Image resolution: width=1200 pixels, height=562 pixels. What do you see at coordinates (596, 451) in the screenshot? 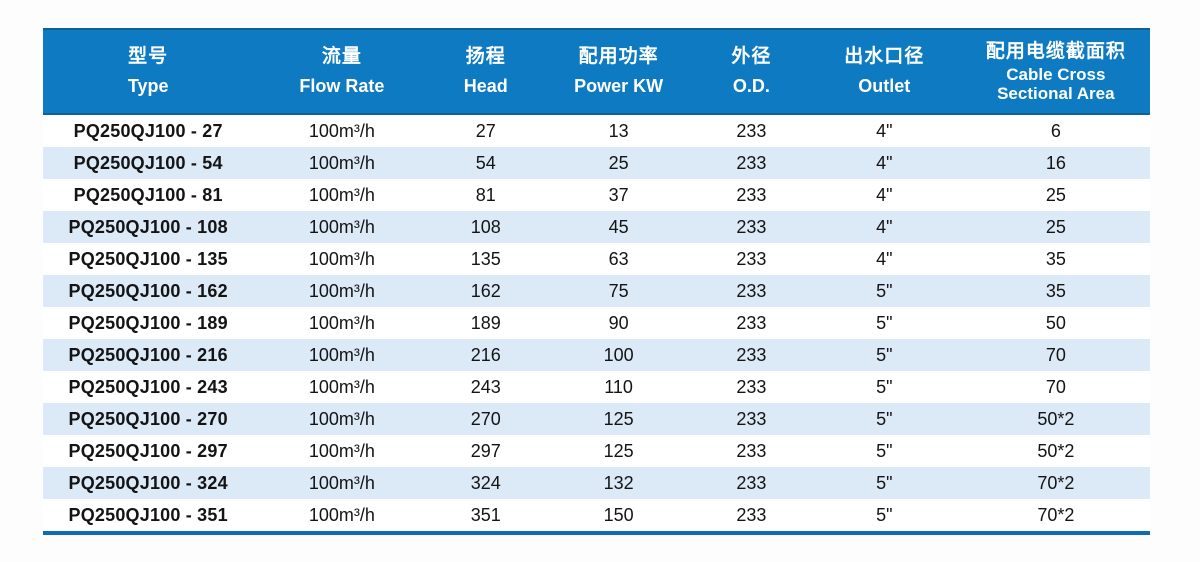
I see `table-row: PQ250QJ100 - 297 100m³/h 297 125 233 5" 50*2` at bounding box center [596, 451].